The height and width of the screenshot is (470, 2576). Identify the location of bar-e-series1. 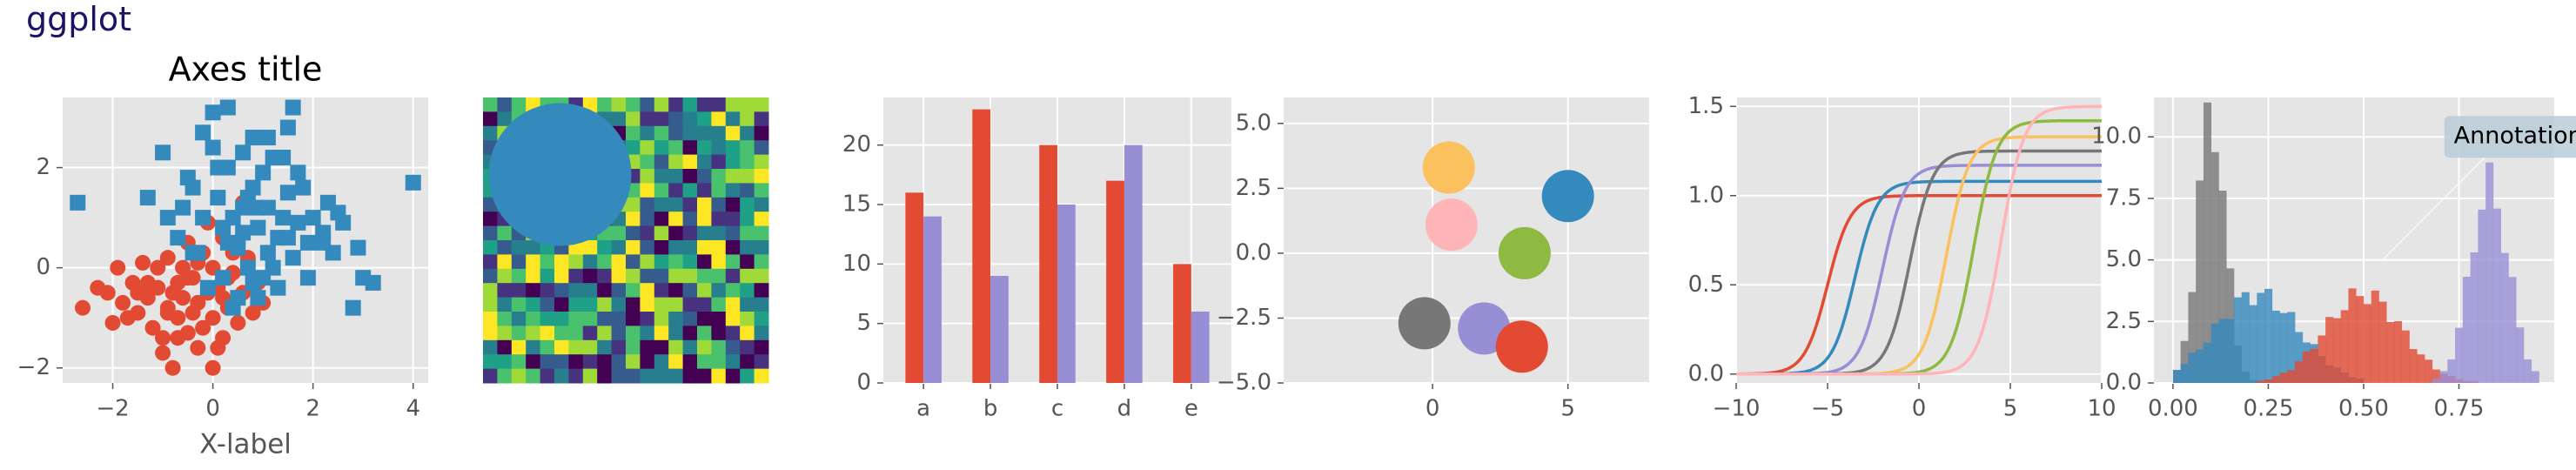
(1182, 324).